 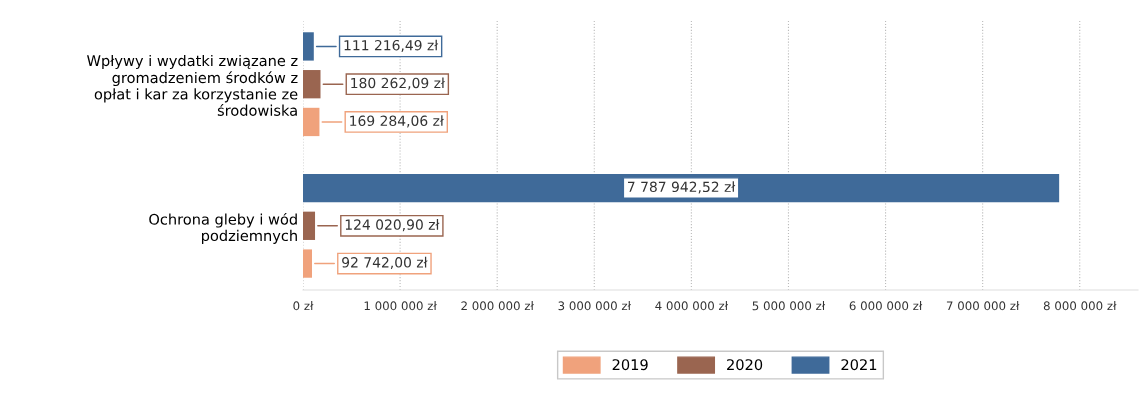 I want to click on legend-label: 2020, so click(x=745, y=365).